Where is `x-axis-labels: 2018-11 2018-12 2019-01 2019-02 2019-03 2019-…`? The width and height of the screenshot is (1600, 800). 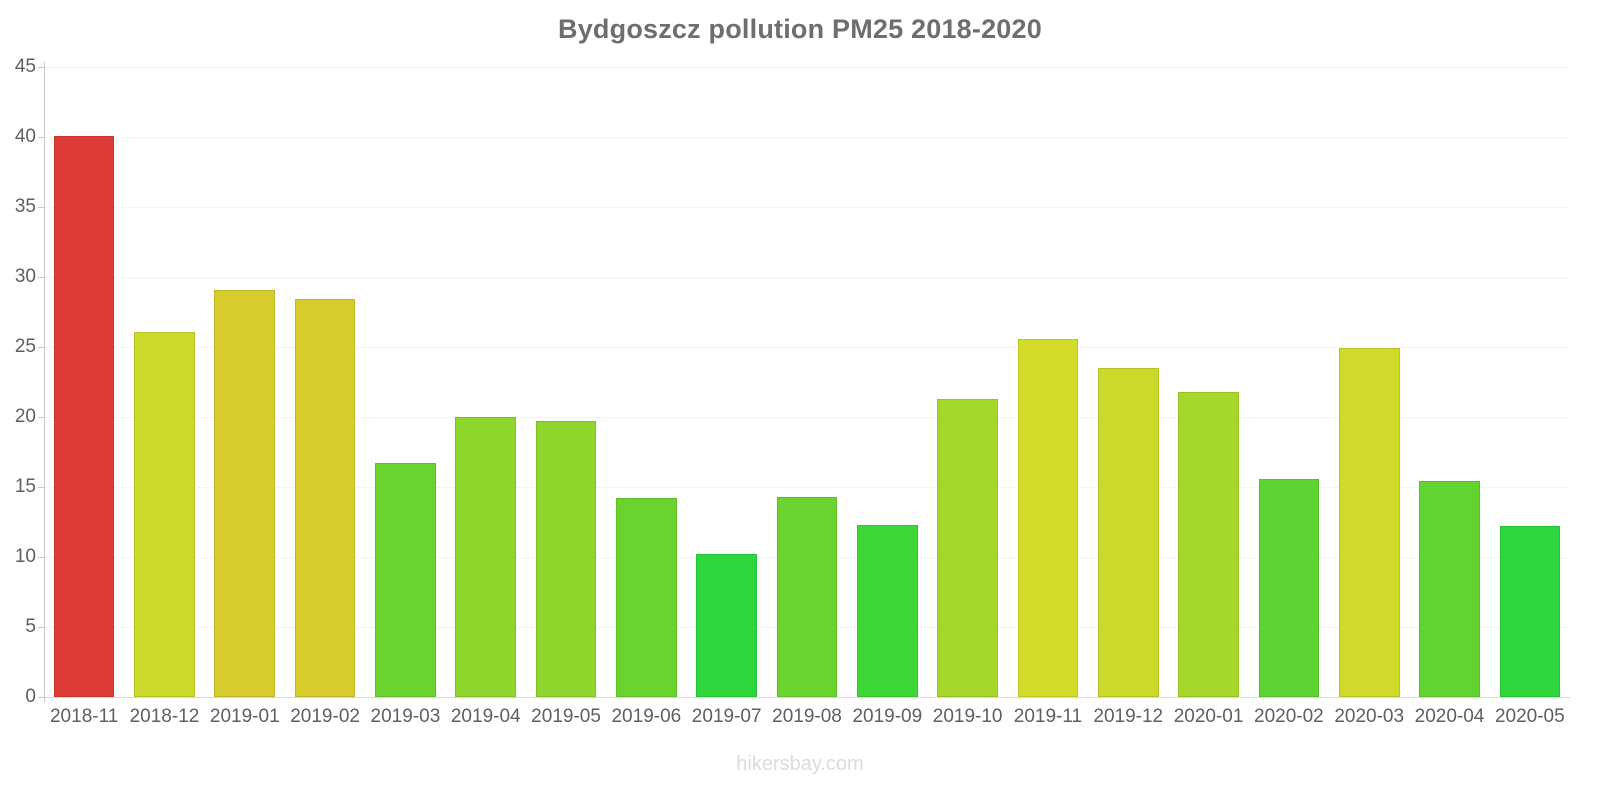 x-axis-labels: 2018-11 2018-12 2019-01 2019-02 2019-03 2019-… is located at coordinates (807, 721).